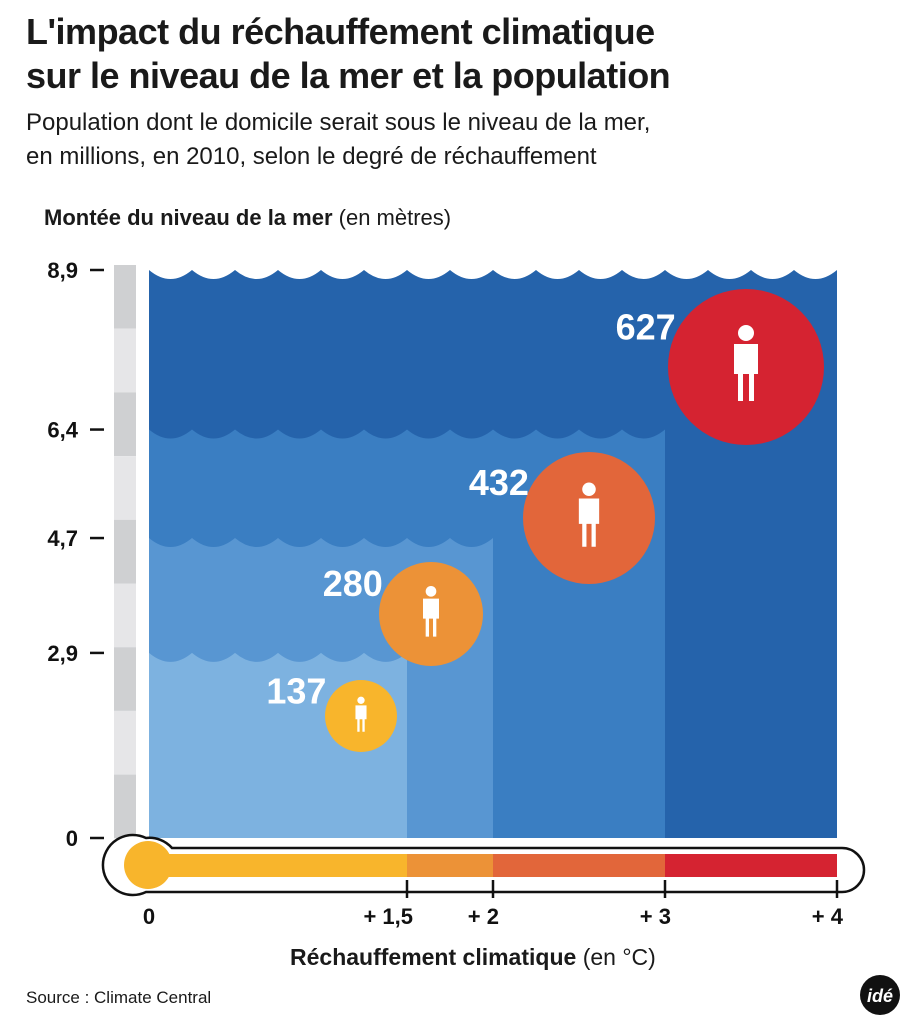 This screenshot has height=1024, width=922. Describe the element at coordinates (395, 217) in the screenshot. I see `y-axis-unit: (en mètres)` at that location.